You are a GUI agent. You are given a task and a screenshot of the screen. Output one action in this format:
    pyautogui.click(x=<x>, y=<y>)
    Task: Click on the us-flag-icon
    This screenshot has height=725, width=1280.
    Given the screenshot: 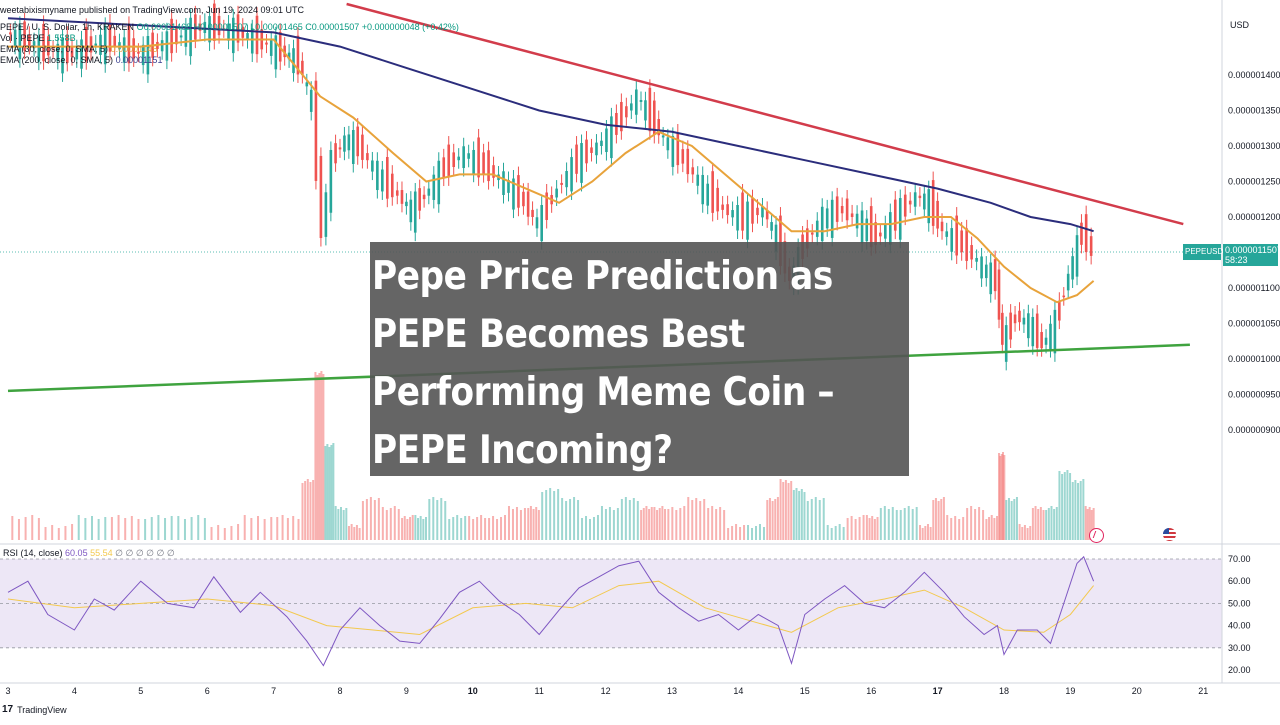 What is the action you would take?
    pyautogui.click(x=1169, y=534)
    